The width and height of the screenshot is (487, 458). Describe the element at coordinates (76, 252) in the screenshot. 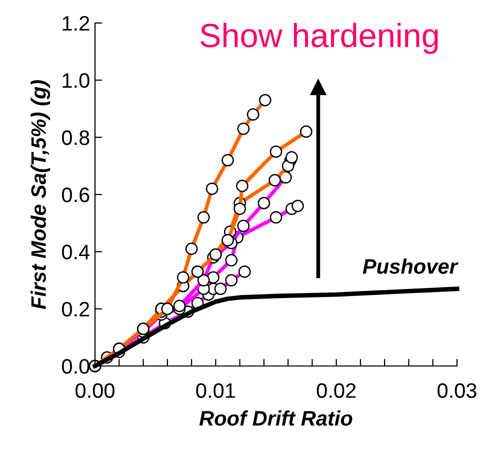

I see `y-tick-label: 0.4` at that location.